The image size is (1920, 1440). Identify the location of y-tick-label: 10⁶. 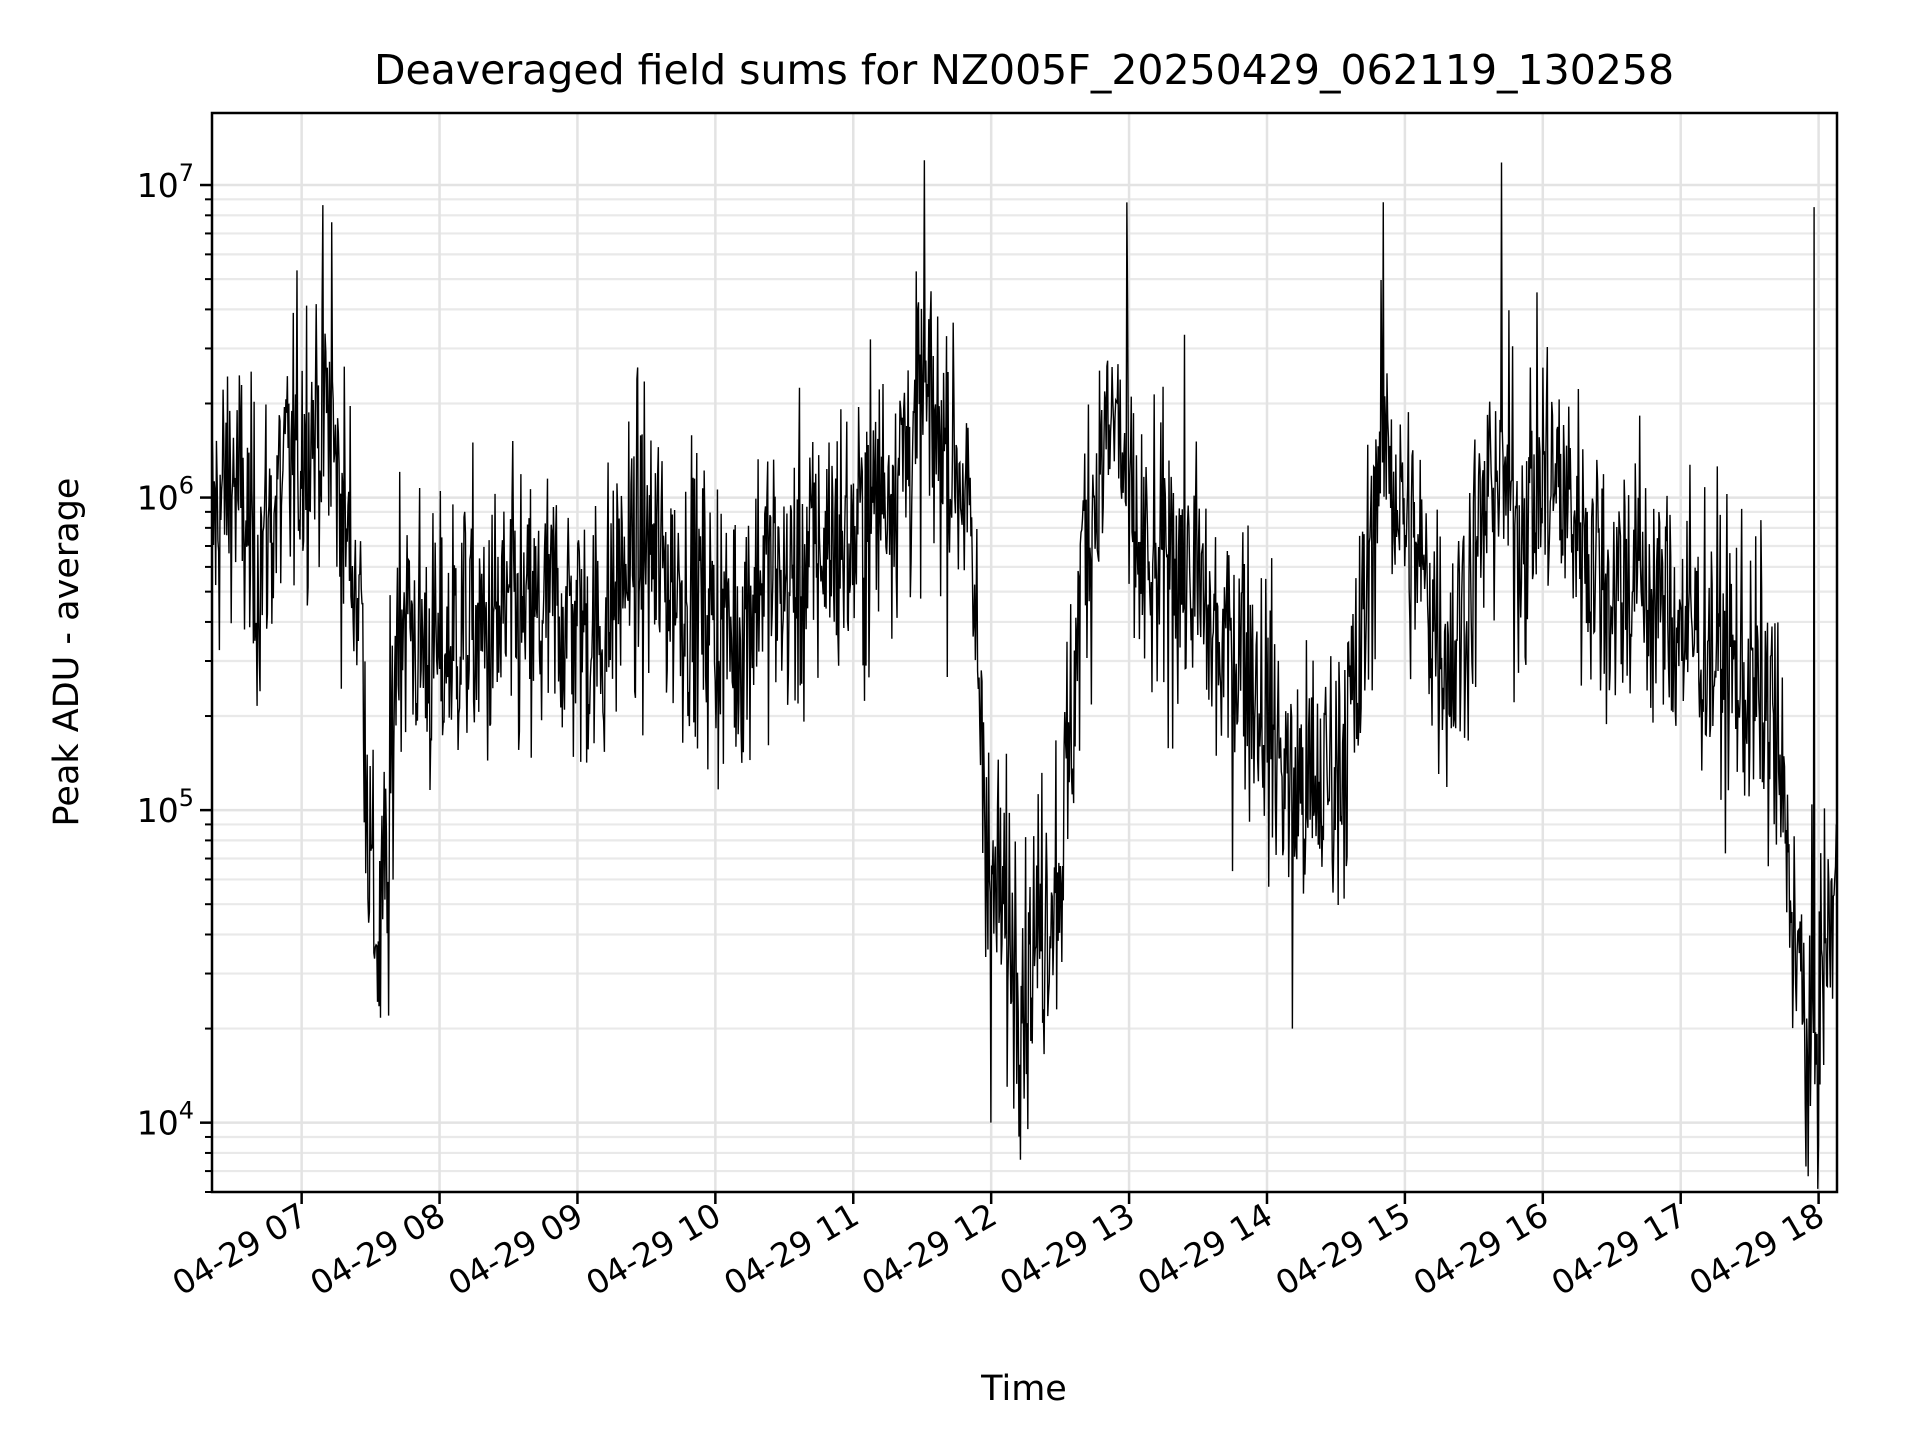
(165, 495).